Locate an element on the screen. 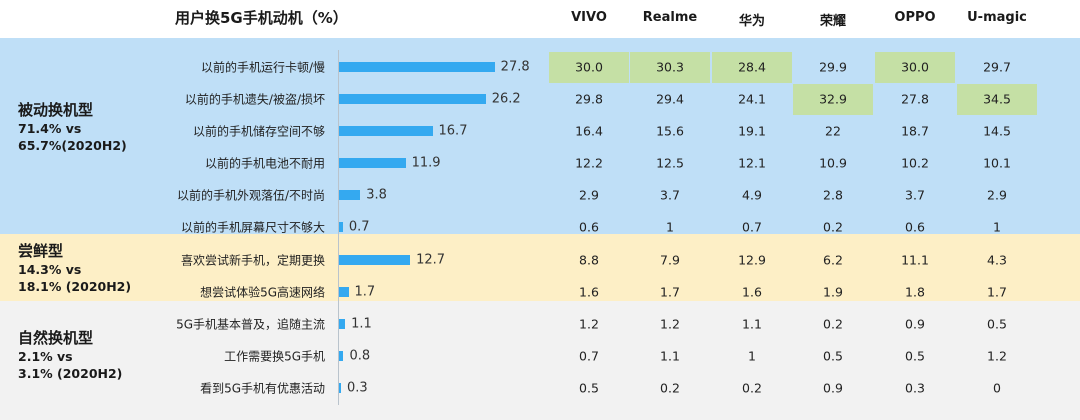 The image size is (1080, 420). table-cell: 4.3 is located at coordinates (997, 260).